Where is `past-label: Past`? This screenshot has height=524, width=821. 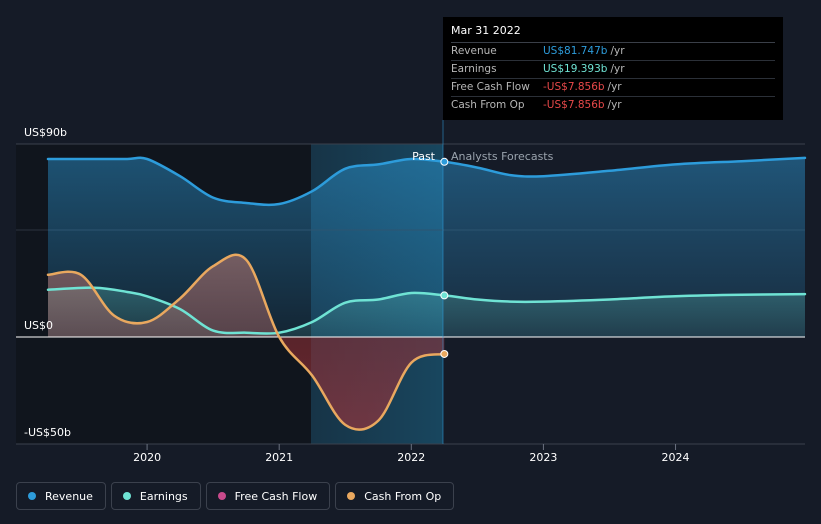 past-label: Past is located at coordinates (424, 156).